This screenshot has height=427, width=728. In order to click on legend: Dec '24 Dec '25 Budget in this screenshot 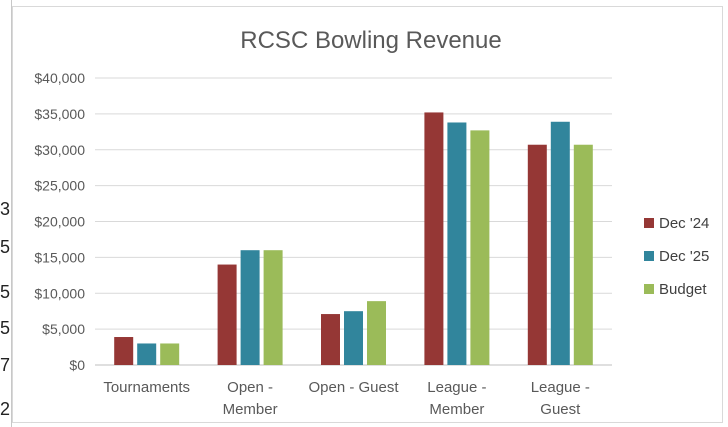, I will do `click(676, 256)`.